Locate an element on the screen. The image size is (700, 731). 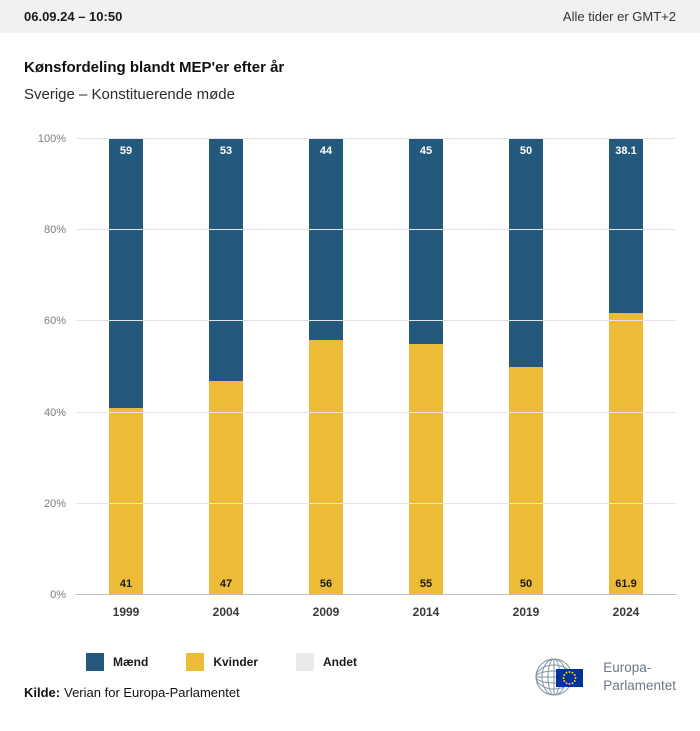
legend-item-andet: Andet is located at coordinates (326, 662).